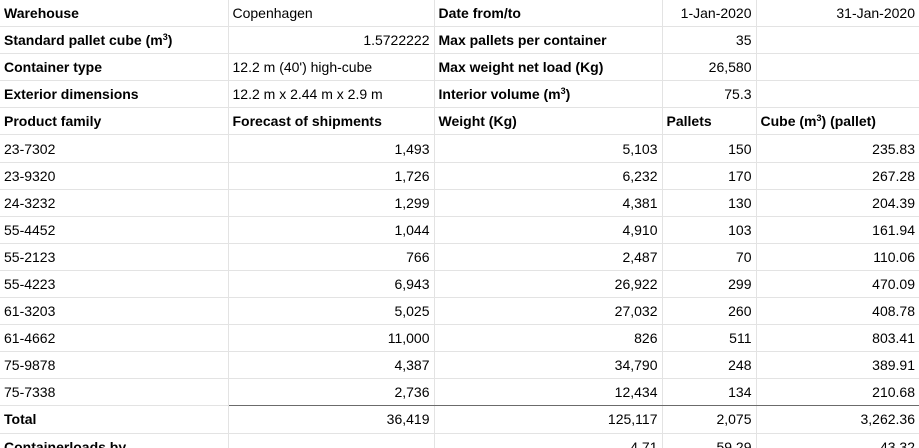 The height and width of the screenshot is (448, 919). Describe the element at coordinates (331, 284) in the screenshot. I see `cell-forecast: 6,943` at that location.